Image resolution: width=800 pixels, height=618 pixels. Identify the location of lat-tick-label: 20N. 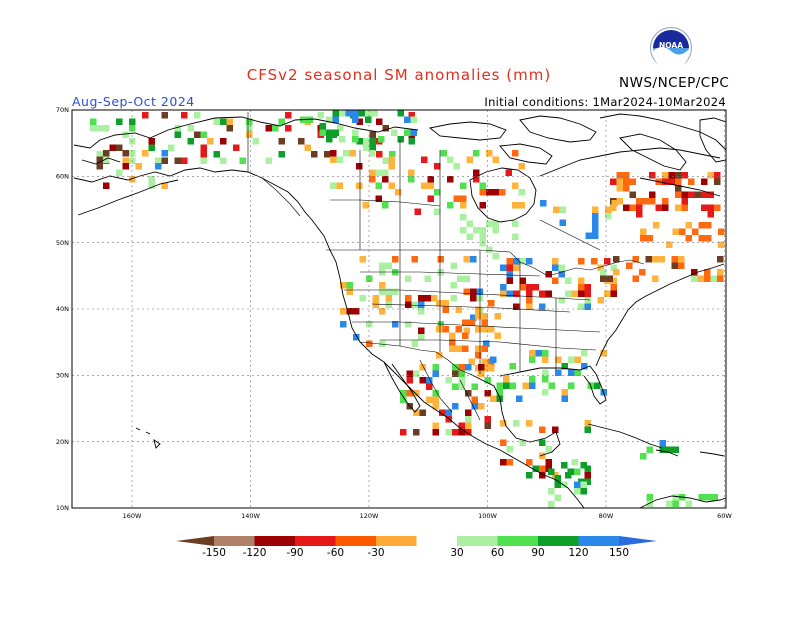
(62, 442).